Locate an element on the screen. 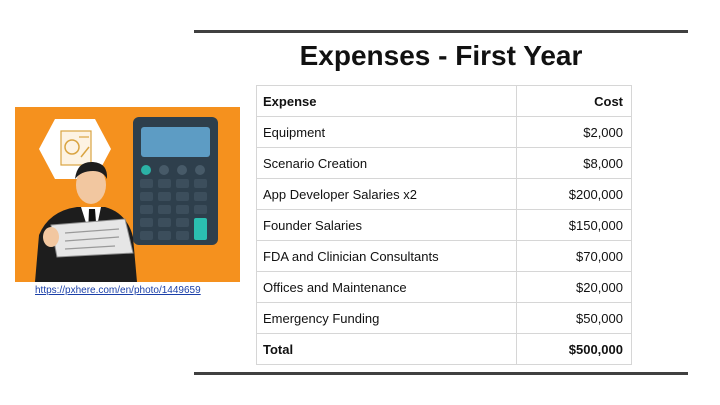 The width and height of the screenshot is (720, 405). table-header-row: Expense Cost is located at coordinates (444, 101).